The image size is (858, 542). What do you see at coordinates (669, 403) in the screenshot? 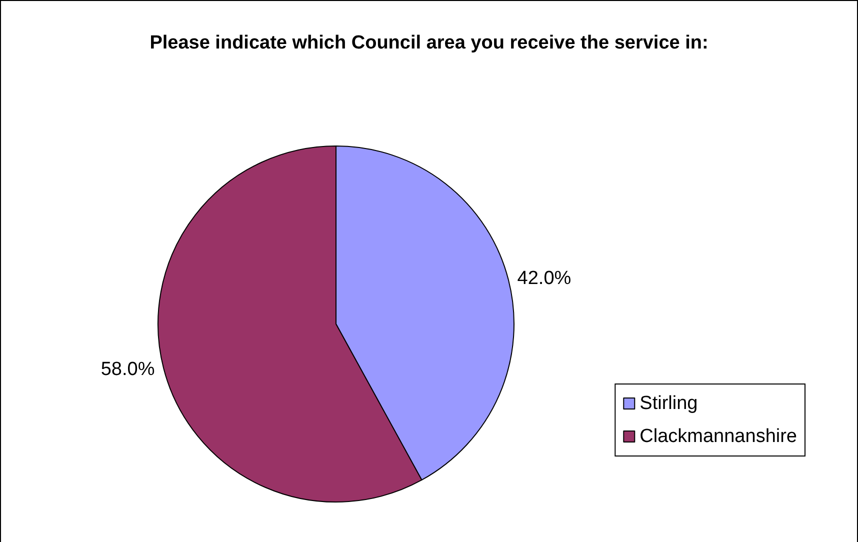
I see `legend-label: Stirling` at bounding box center [669, 403].